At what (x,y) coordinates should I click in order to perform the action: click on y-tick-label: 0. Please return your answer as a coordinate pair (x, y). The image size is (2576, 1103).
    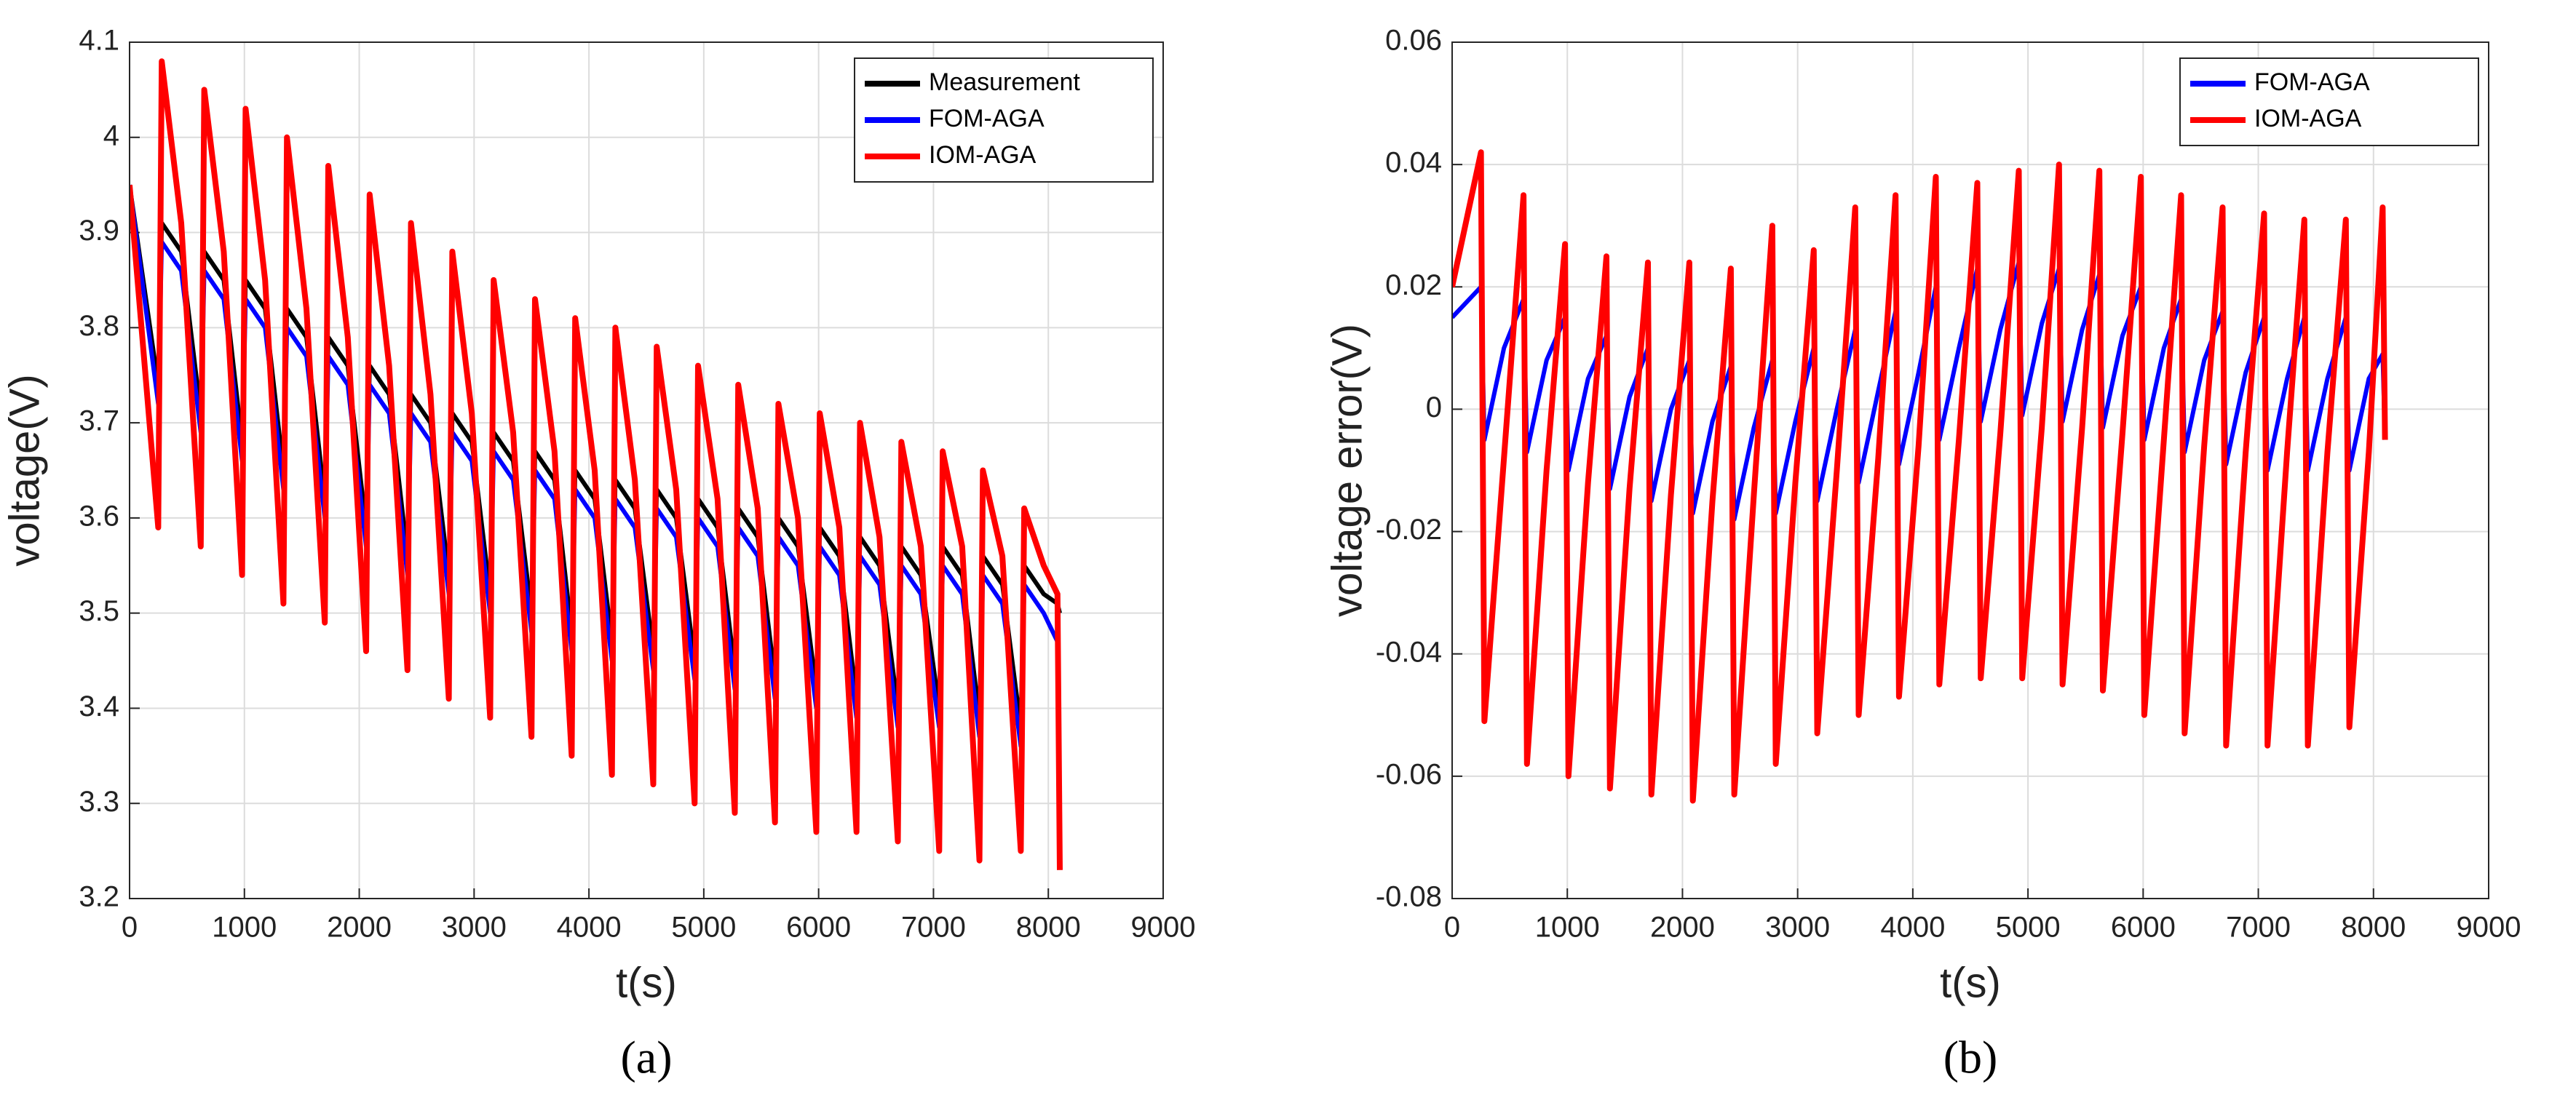
    Looking at the image, I should click on (1434, 407).